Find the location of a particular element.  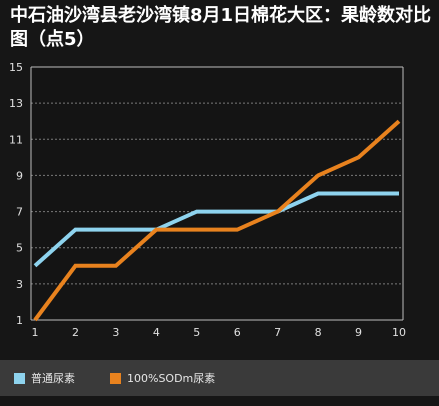

y-tick-label-4: 9 is located at coordinates (19, 175).